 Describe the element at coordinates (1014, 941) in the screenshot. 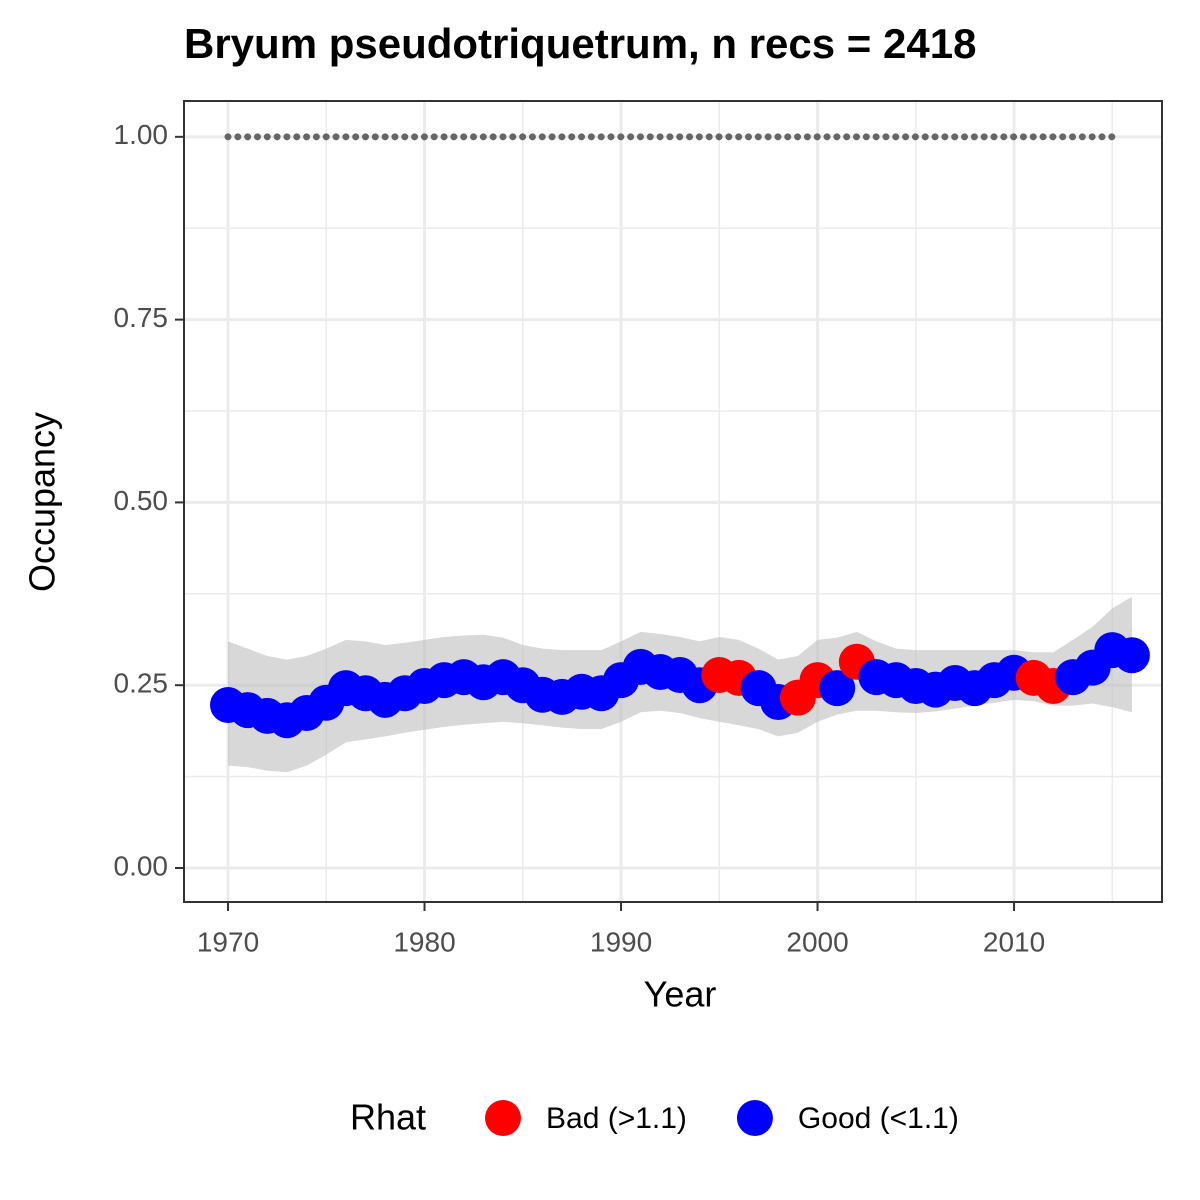

I see `x-tick-label: 2010` at that location.